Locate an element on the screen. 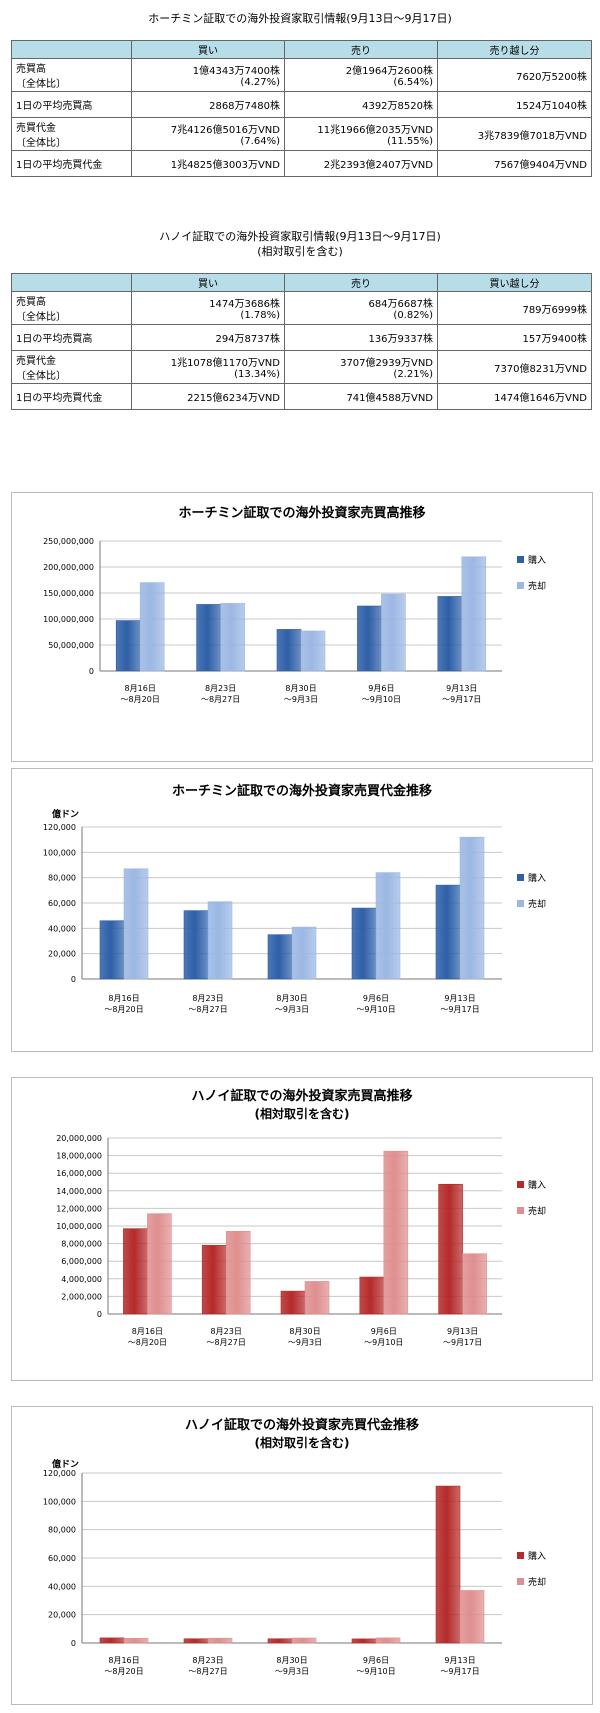 The height and width of the screenshot is (1713, 600). sell-cell-value: 2兆2393億2407万VND is located at coordinates (378, 165).